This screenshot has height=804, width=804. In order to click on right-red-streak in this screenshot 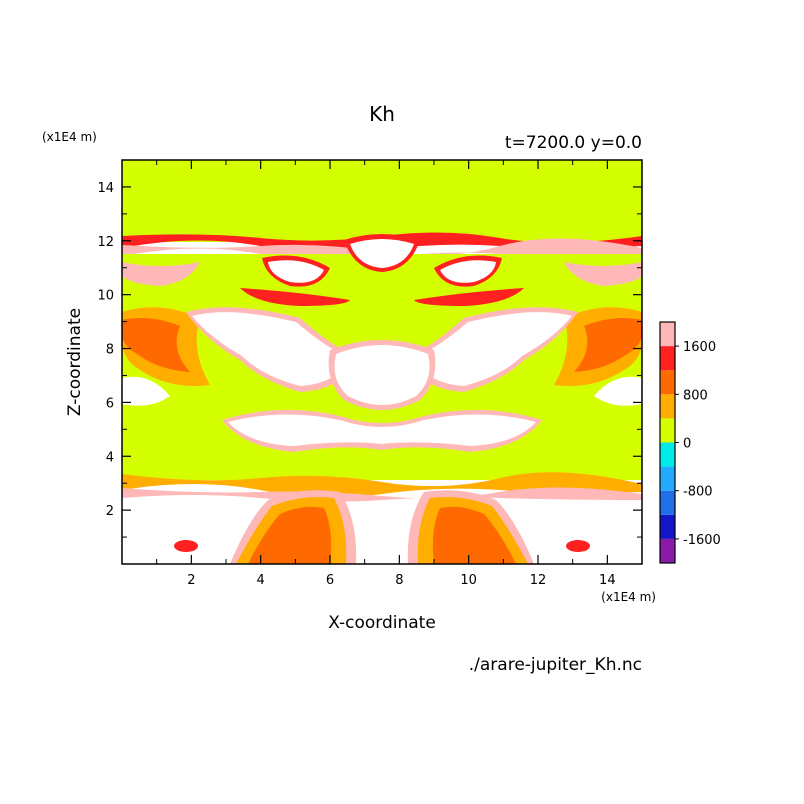, I will do `click(608, 345)`.